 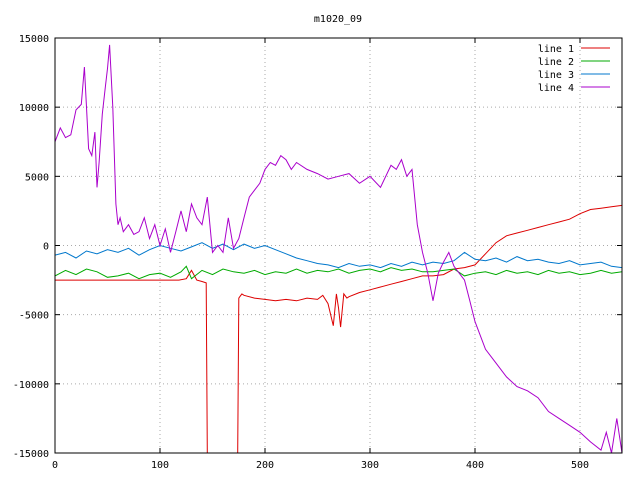 I want to click on x-tick-label: 200, so click(x=265, y=465).